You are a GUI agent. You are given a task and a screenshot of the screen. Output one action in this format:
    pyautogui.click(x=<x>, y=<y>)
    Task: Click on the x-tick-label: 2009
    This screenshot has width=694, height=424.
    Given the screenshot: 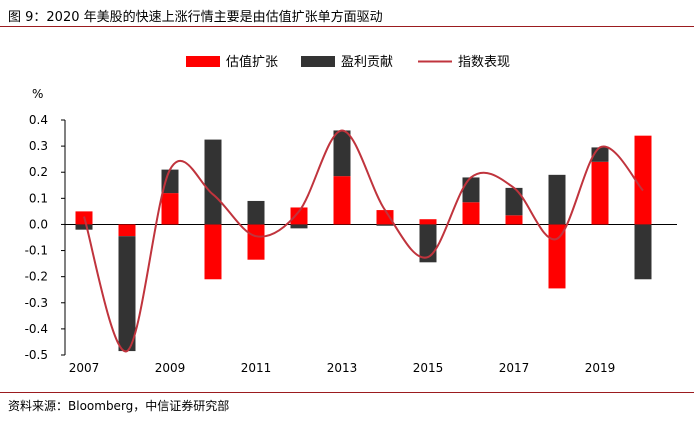 What is the action you would take?
    pyautogui.click(x=170, y=368)
    